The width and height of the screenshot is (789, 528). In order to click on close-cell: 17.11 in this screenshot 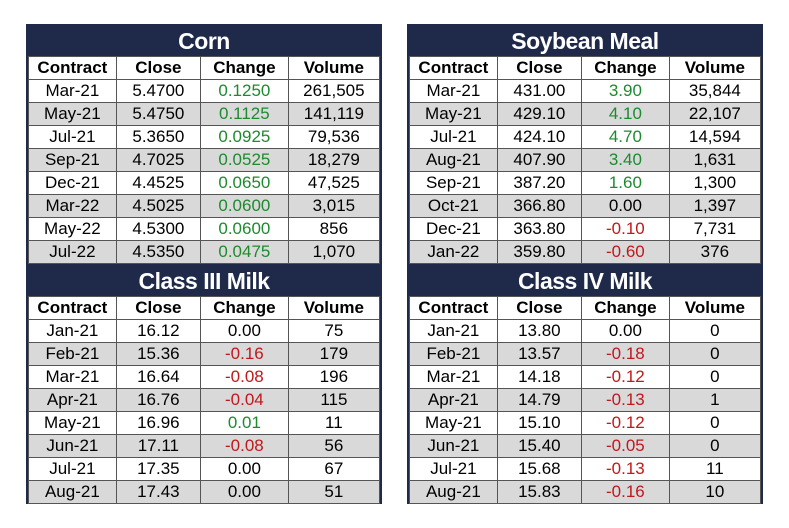, I will do `click(158, 446)`.